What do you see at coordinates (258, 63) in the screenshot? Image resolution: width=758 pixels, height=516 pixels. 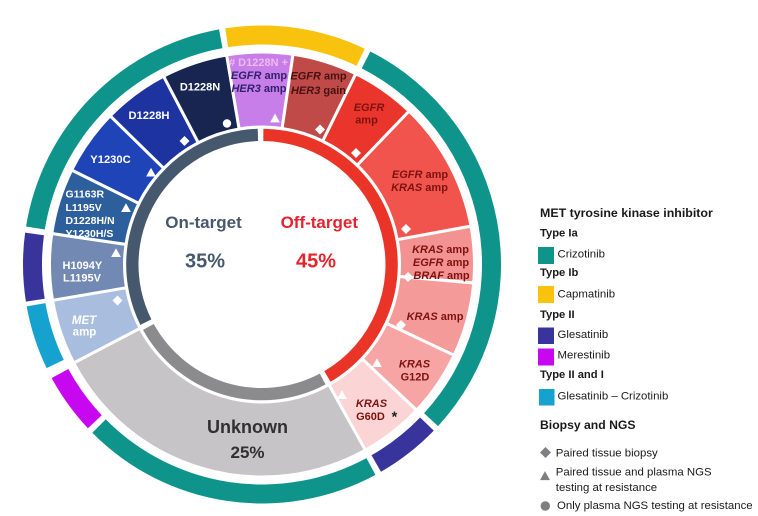 I see `svg-text: # D1228N +` at bounding box center [258, 63].